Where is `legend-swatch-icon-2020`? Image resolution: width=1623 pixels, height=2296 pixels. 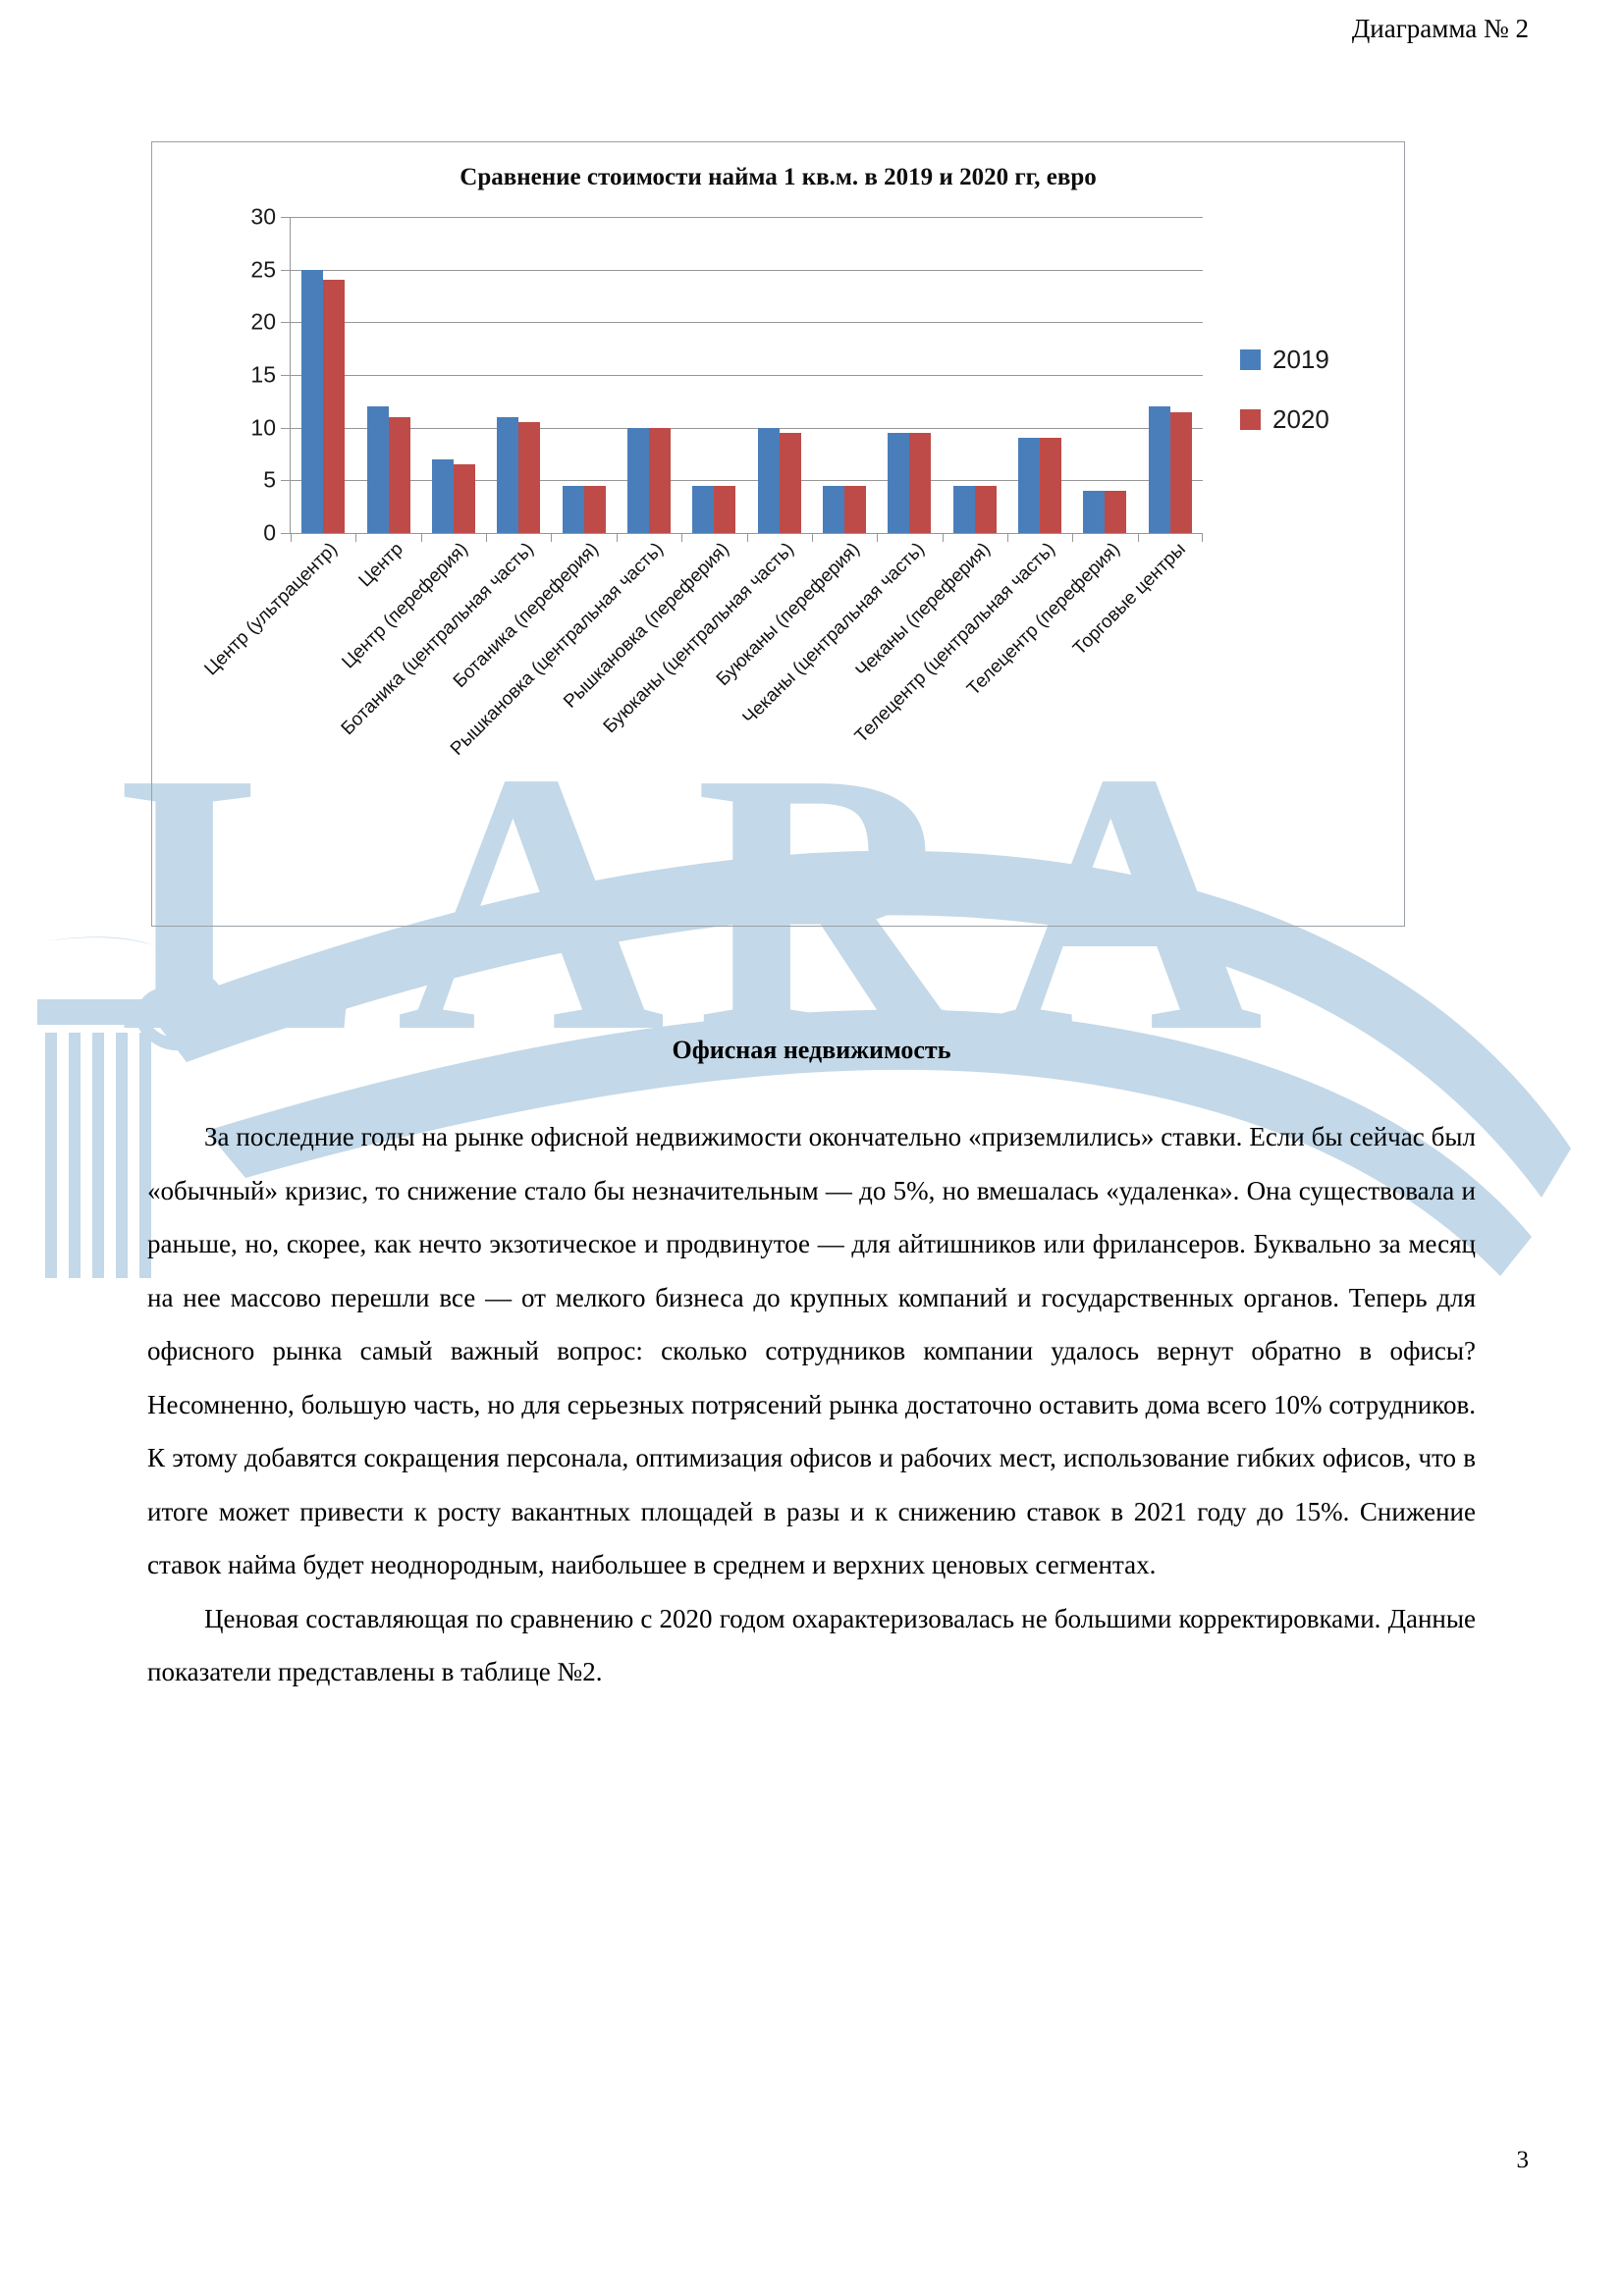
legend-swatch-icon-2020 is located at coordinates (1250, 420).